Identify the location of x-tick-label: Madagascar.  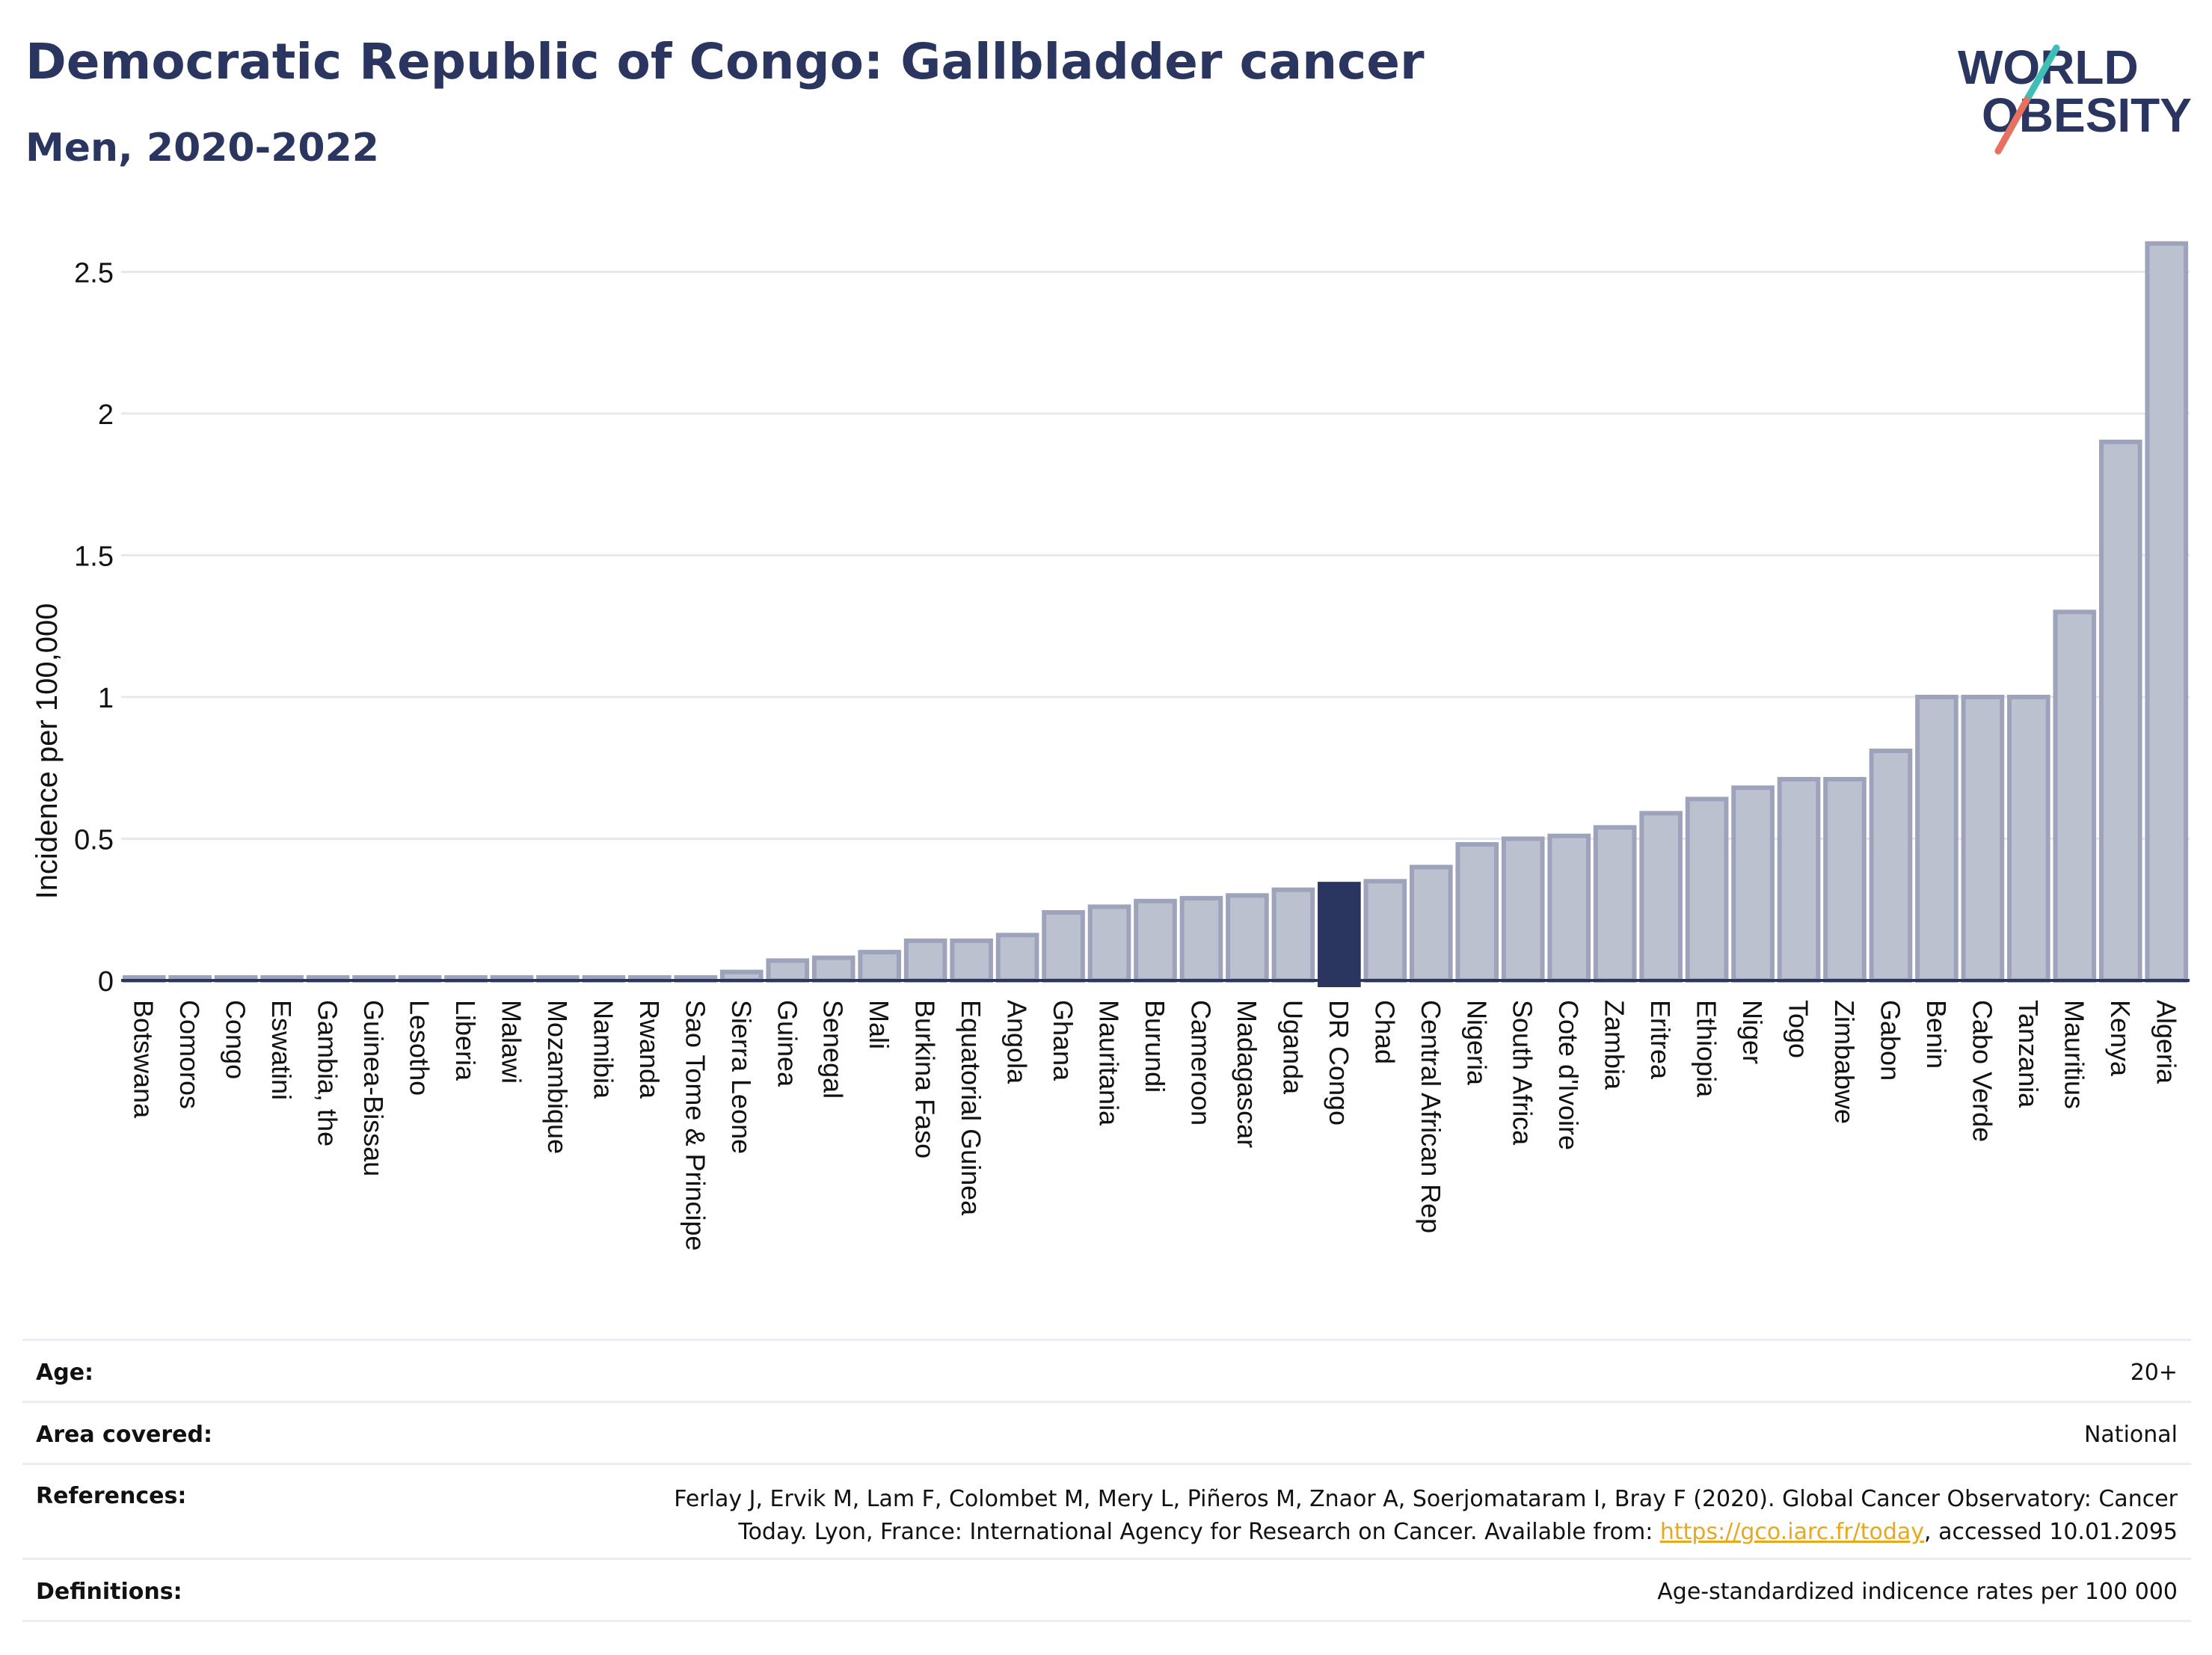
(1247, 1074).